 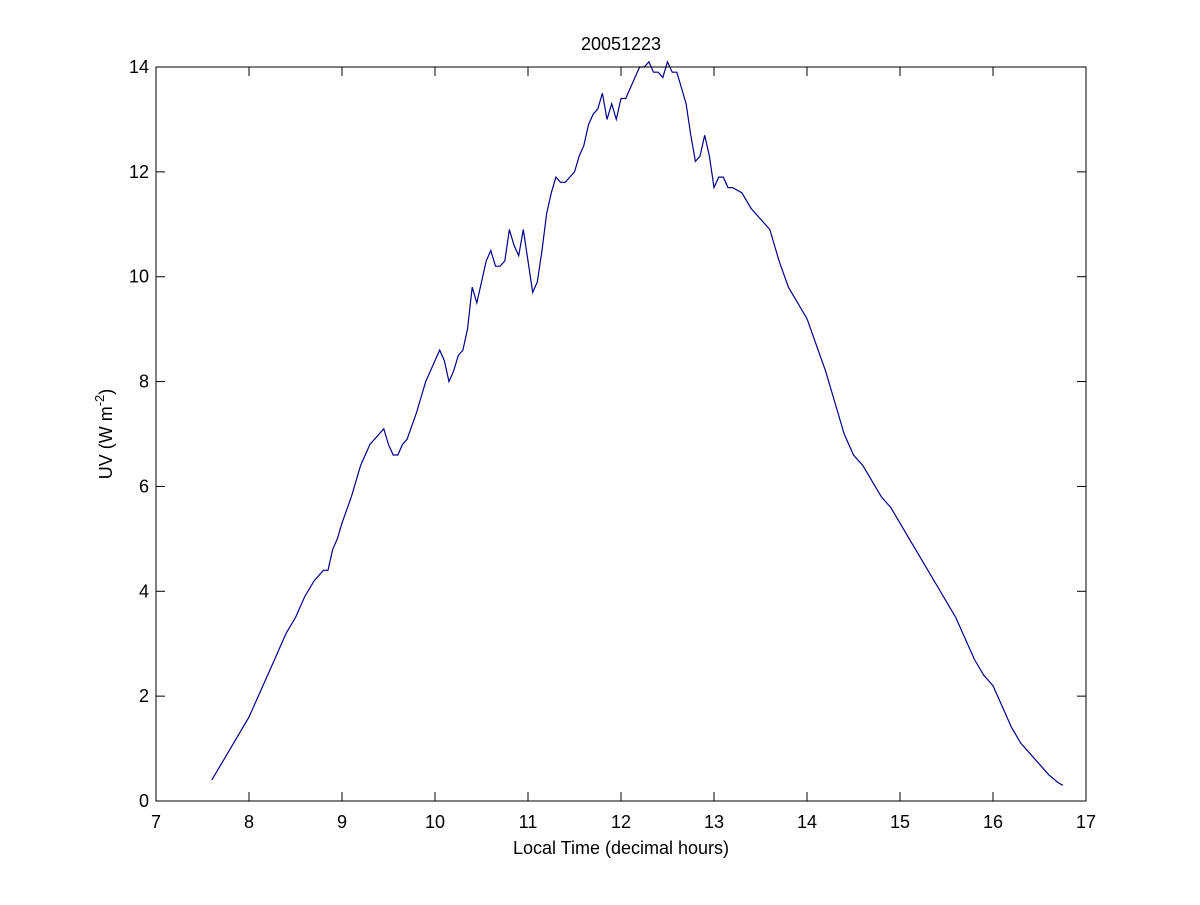 I want to click on x-tick-label: 15, so click(x=900, y=822).